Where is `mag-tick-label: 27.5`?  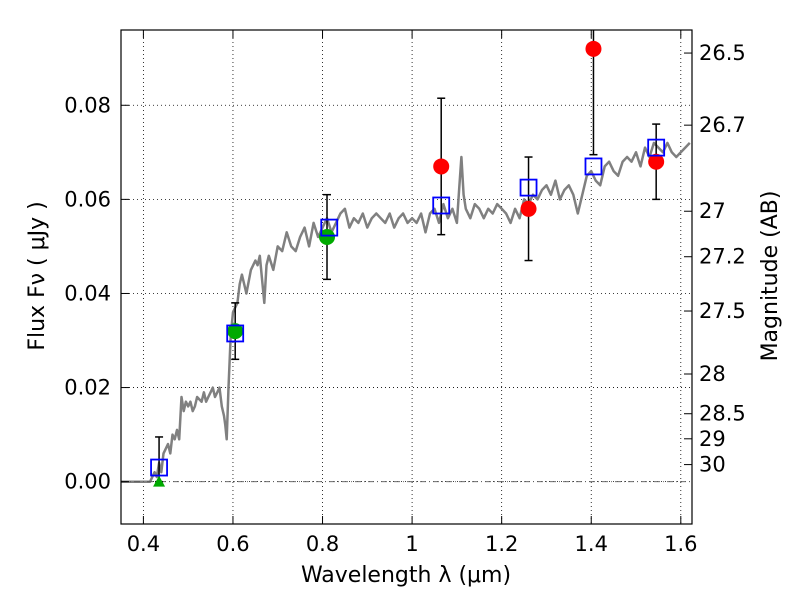
mag-tick-label: 27.5 is located at coordinates (722, 311).